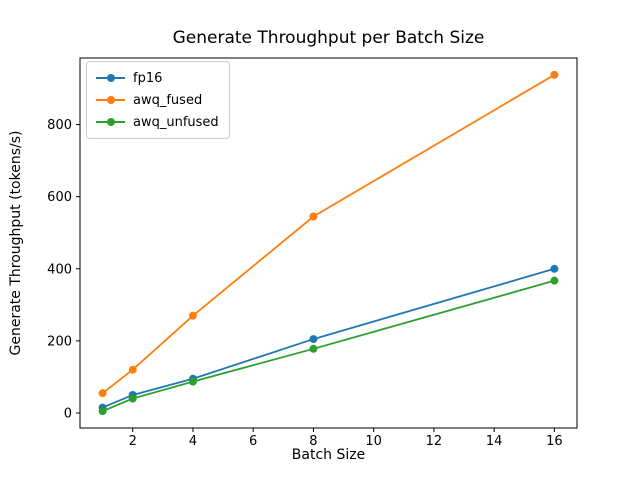  What do you see at coordinates (148, 78) in the screenshot?
I see `legend-label: fp16` at bounding box center [148, 78].